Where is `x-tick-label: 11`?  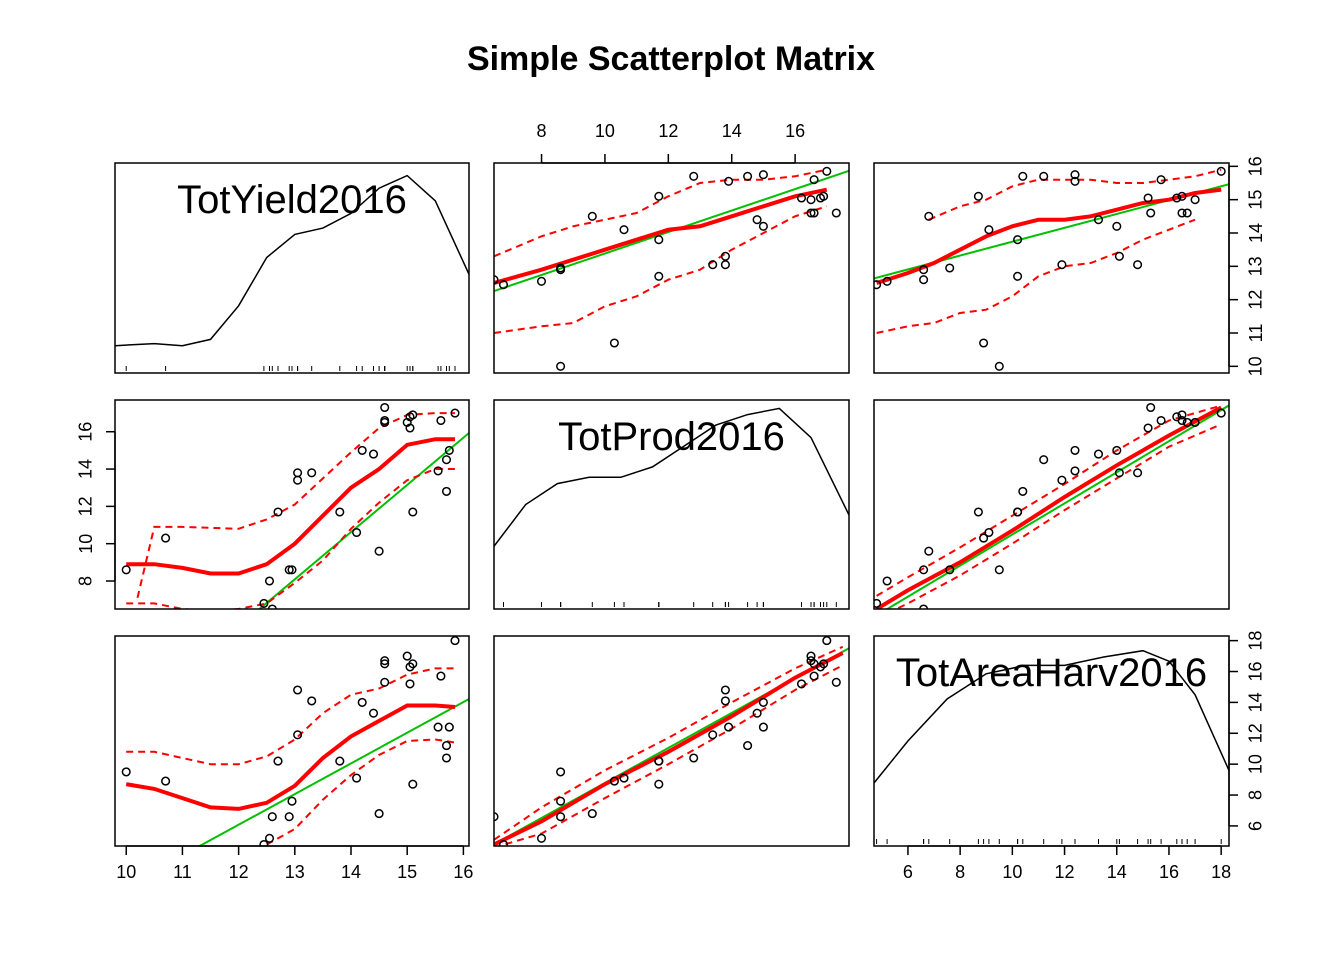 x-tick-label: 11 is located at coordinates (182, 872).